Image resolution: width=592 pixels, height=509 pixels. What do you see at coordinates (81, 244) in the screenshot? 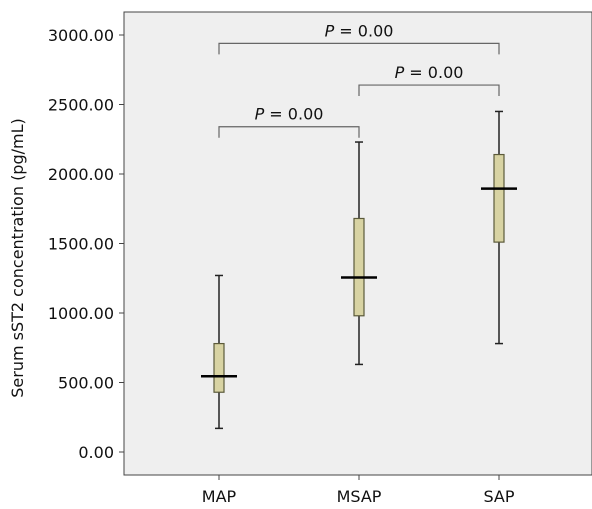
I see `y-tick-label: 1500.00` at bounding box center [81, 244].